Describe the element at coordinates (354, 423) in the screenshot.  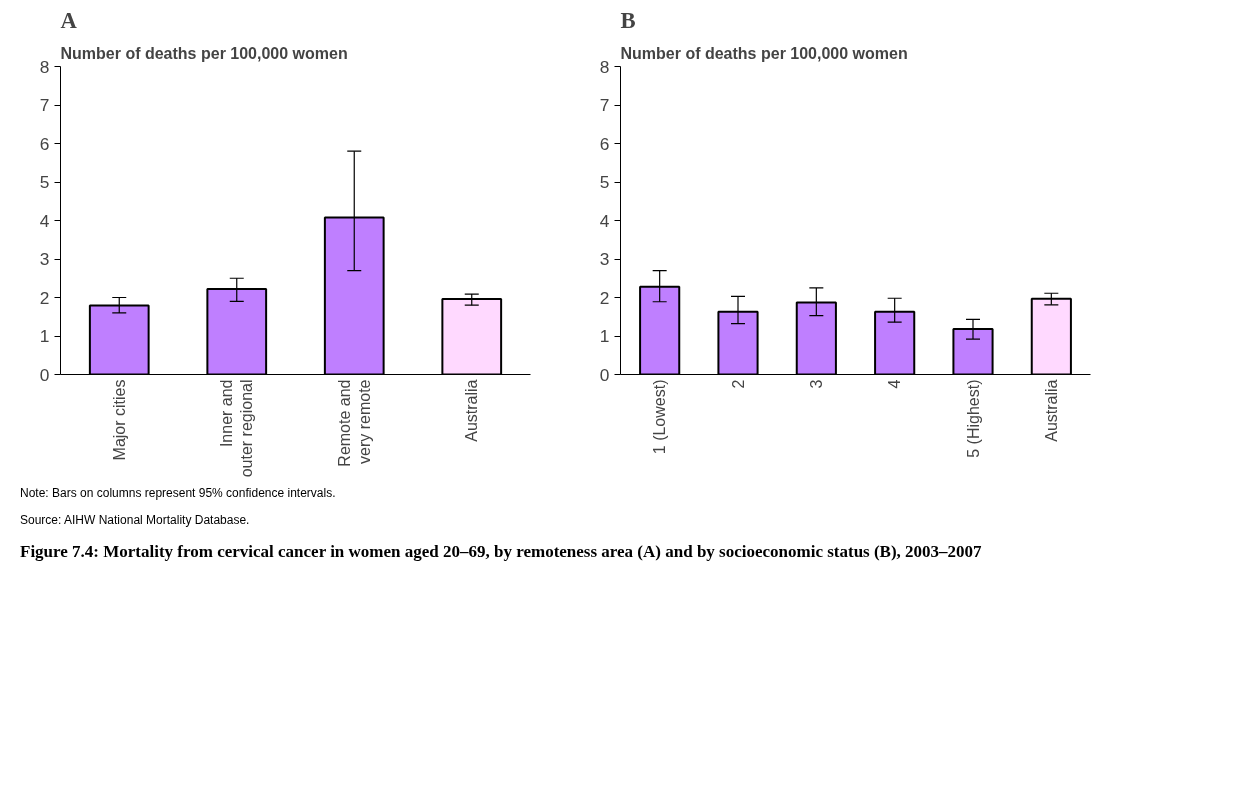
I see `x-tick-label: Remote and very remote` at that location.